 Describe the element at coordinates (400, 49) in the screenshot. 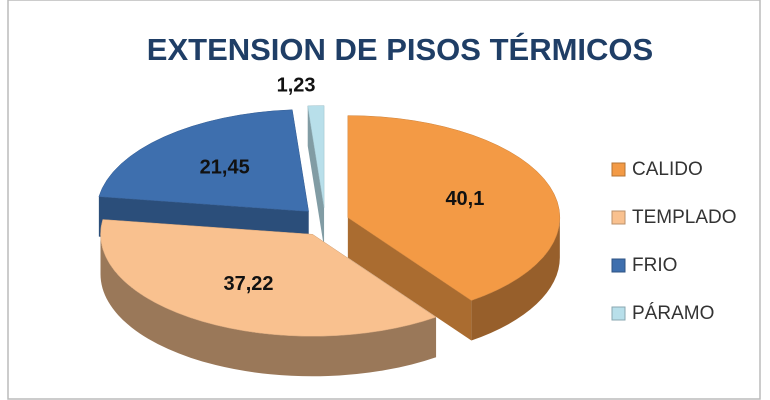

I see `chart-title: EXTENSION DE PISOS TÉRMICOS` at that location.